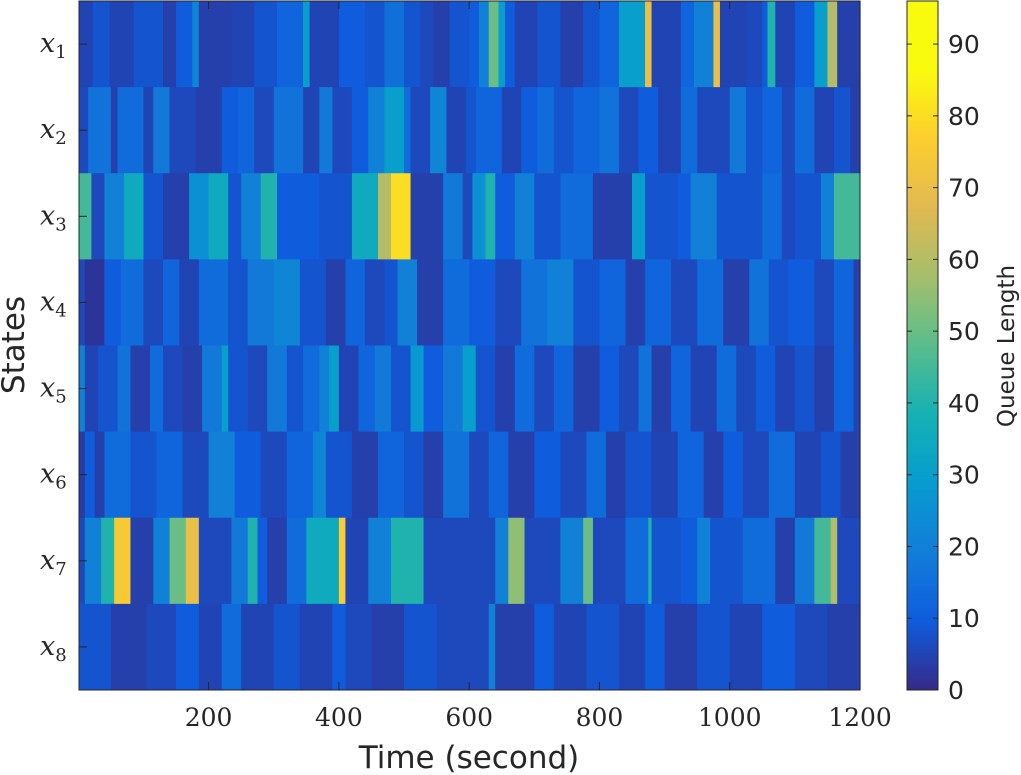 This screenshot has width=1021, height=775. I want to click on colorbar, so click(922, 345).